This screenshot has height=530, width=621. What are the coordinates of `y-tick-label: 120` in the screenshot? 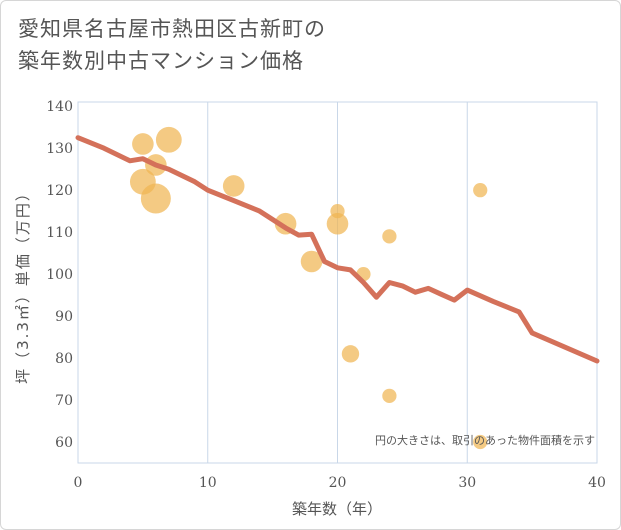 It's located at (59, 191).